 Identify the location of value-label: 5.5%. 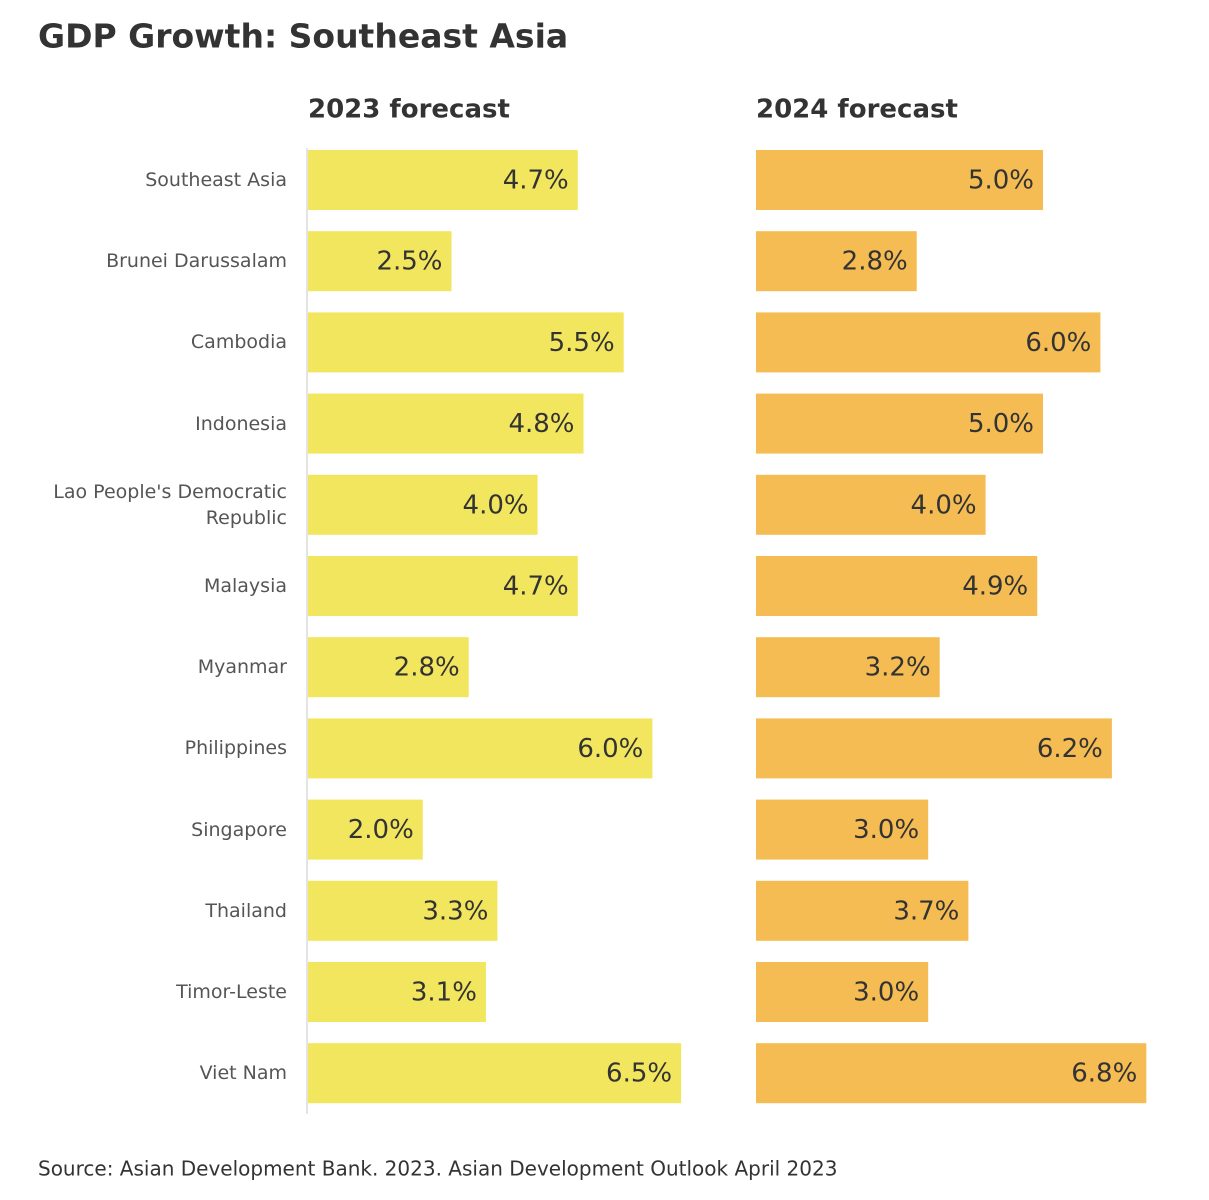
(582, 343).